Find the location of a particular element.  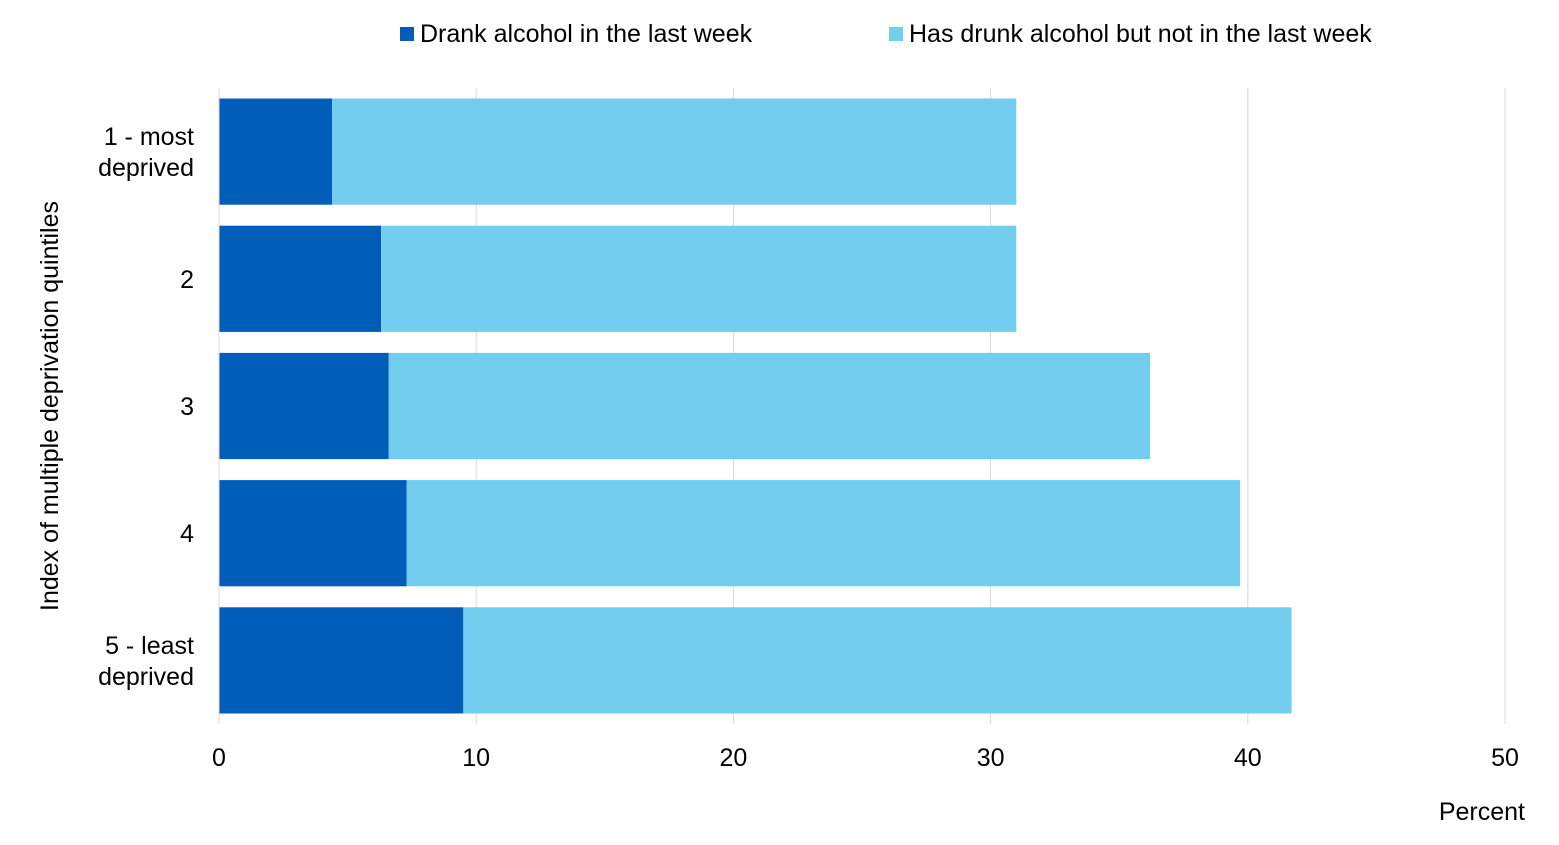

category-label-4: 4 is located at coordinates (187, 534).